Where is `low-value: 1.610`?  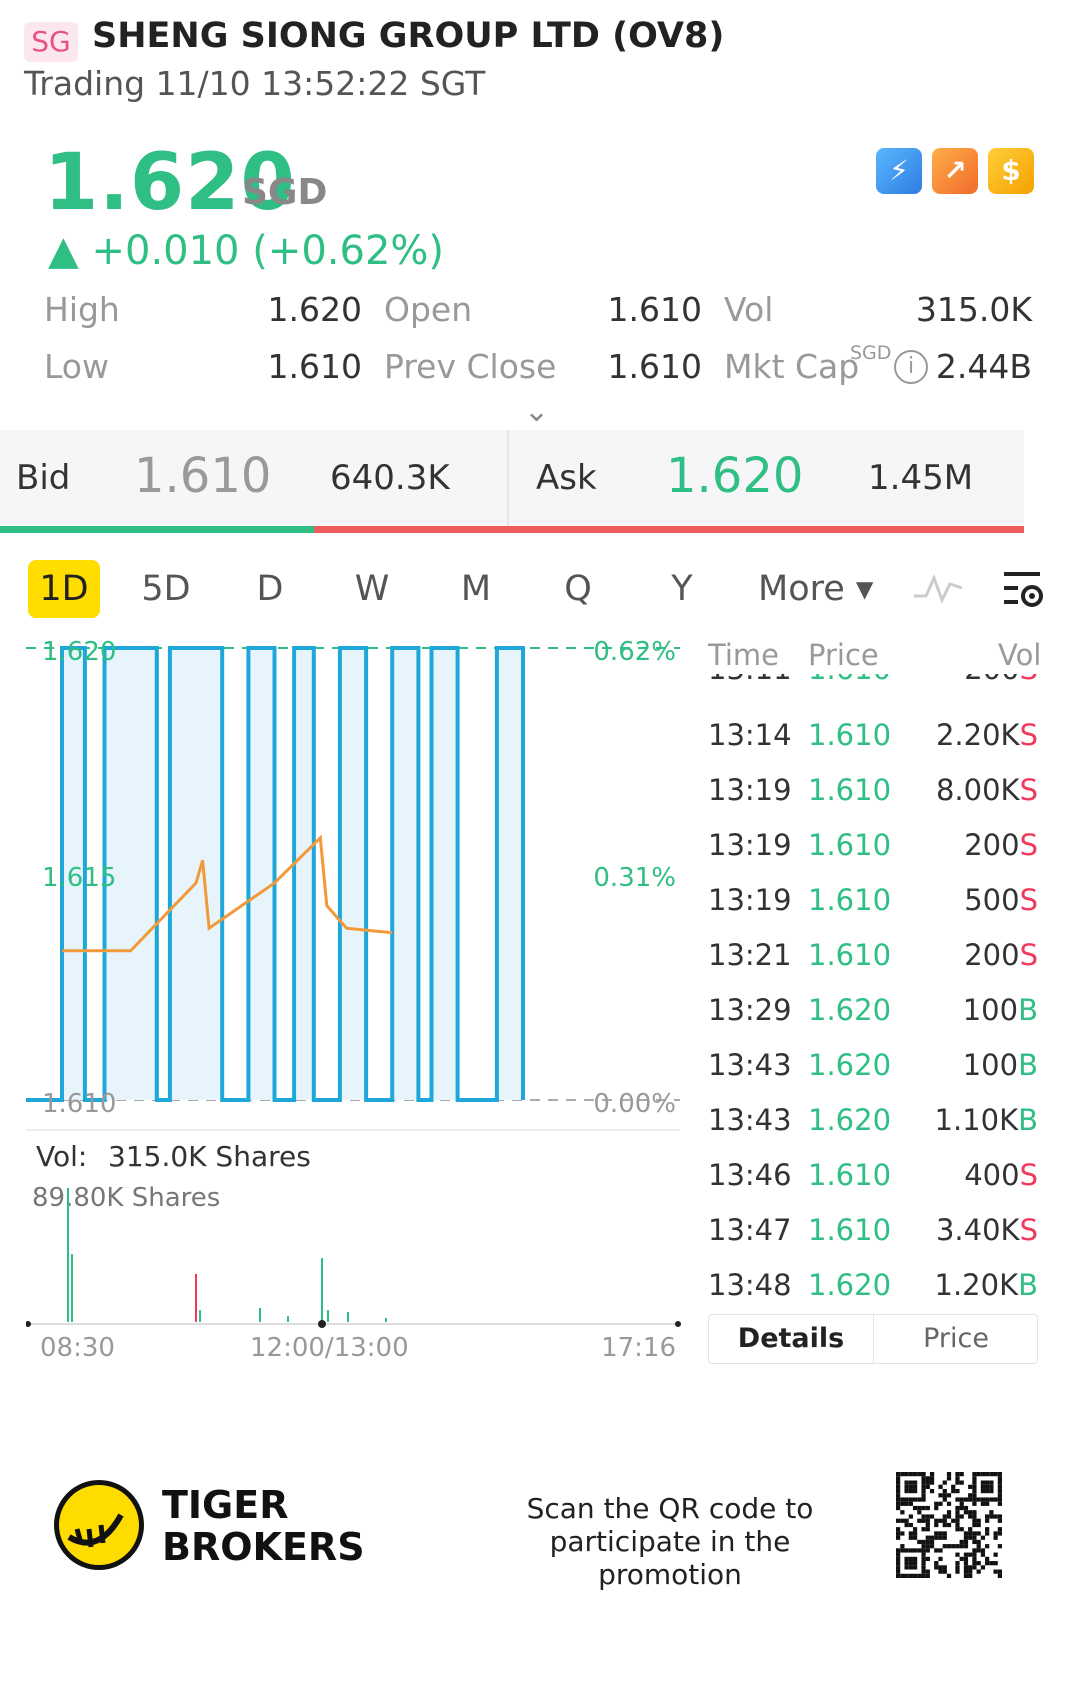
low-value: 1.610 is located at coordinates (314, 366).